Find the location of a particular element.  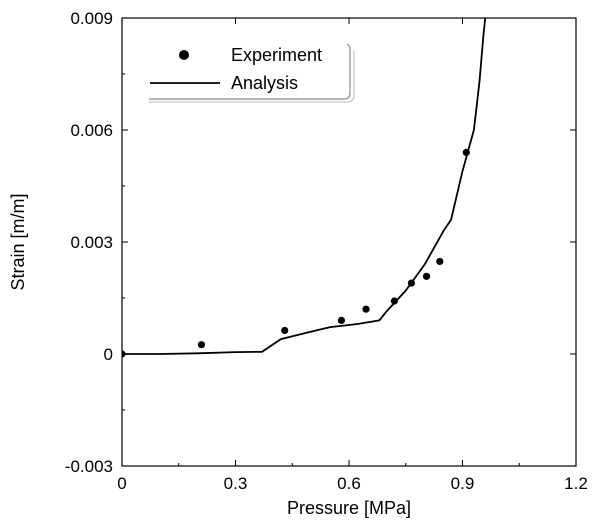

y-tick-label: 0.003 is located at coordinates (91, 242).